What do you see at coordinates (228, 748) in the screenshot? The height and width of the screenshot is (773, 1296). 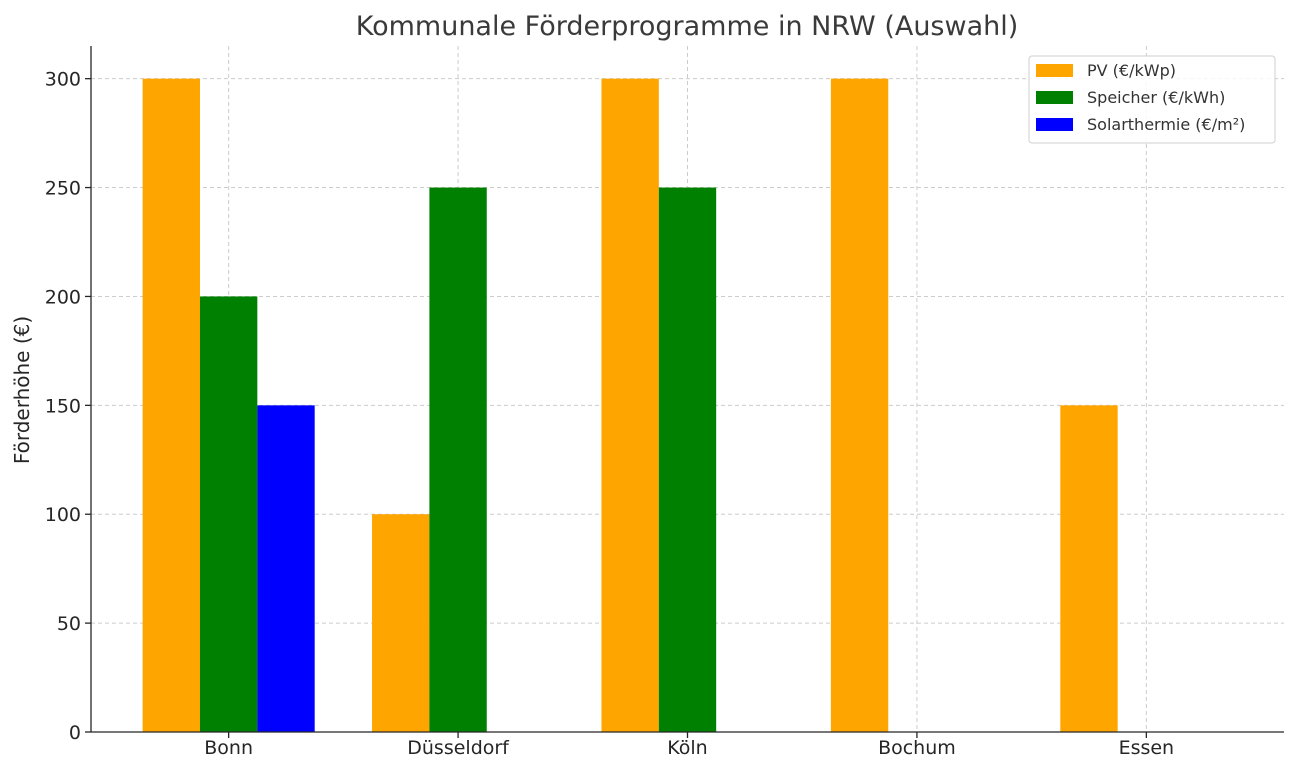 I see `x-tick-label: Bonn` at bounding box center [228, 748].